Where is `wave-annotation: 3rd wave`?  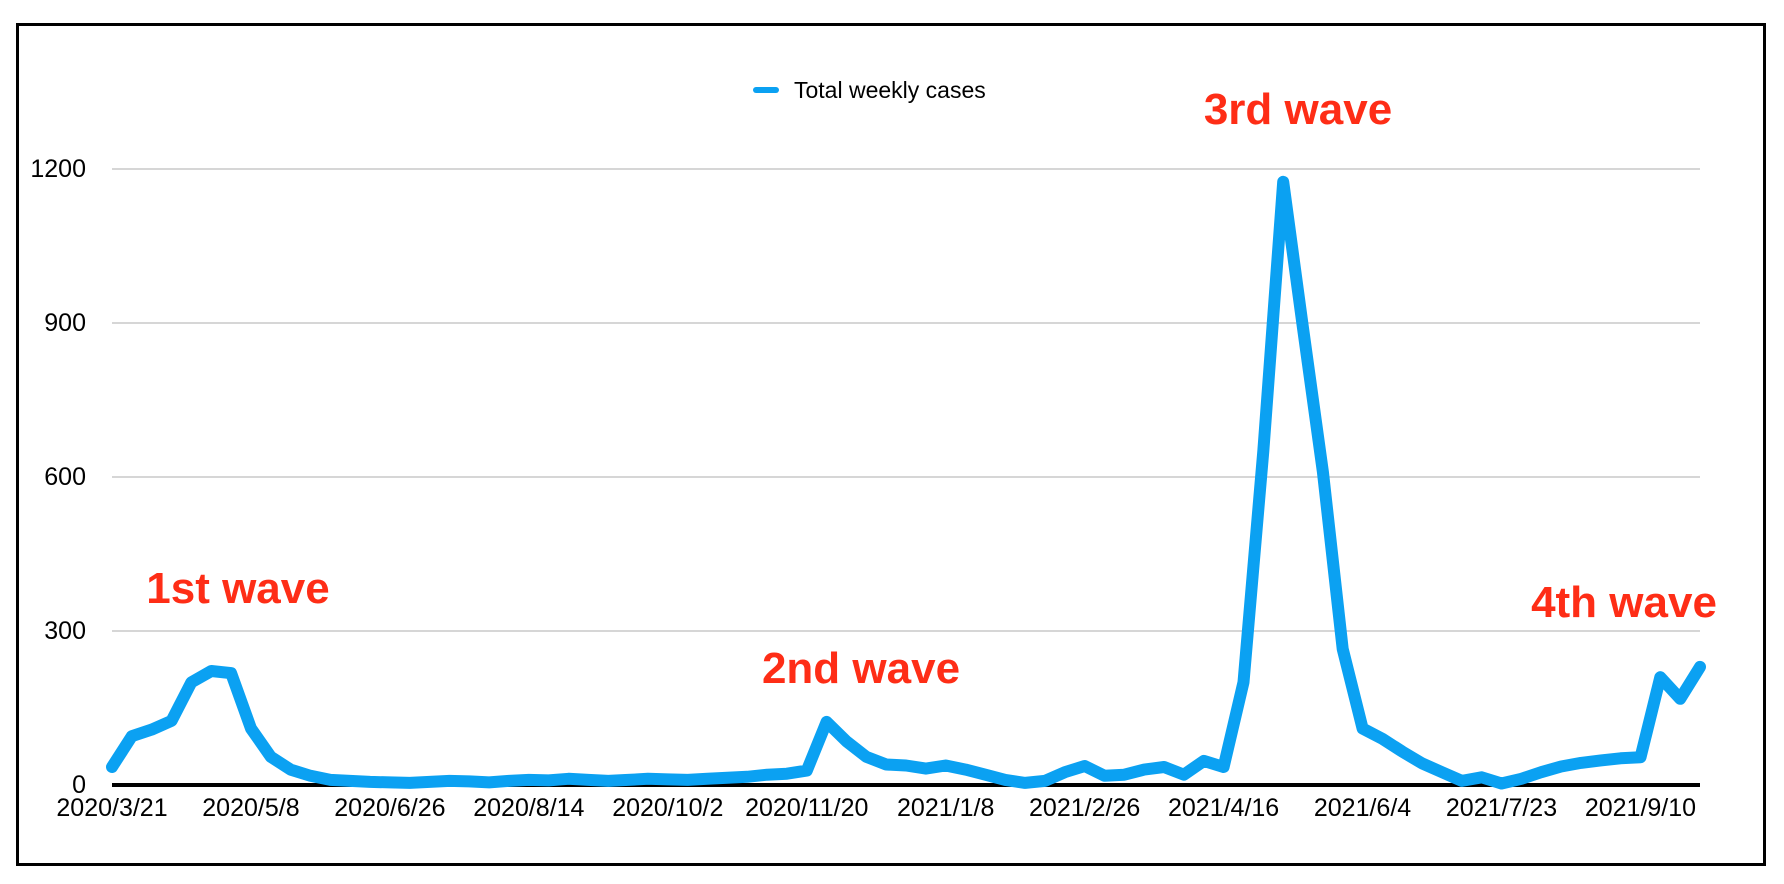
wave-annotation: 3rd wave is located at coordinates (1298, 109).